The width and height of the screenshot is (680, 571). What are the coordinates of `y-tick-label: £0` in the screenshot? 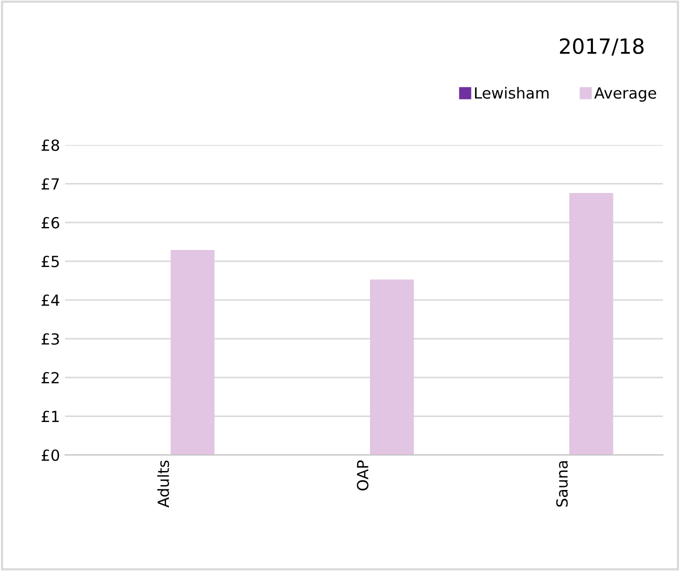 It's located at (51, 455).